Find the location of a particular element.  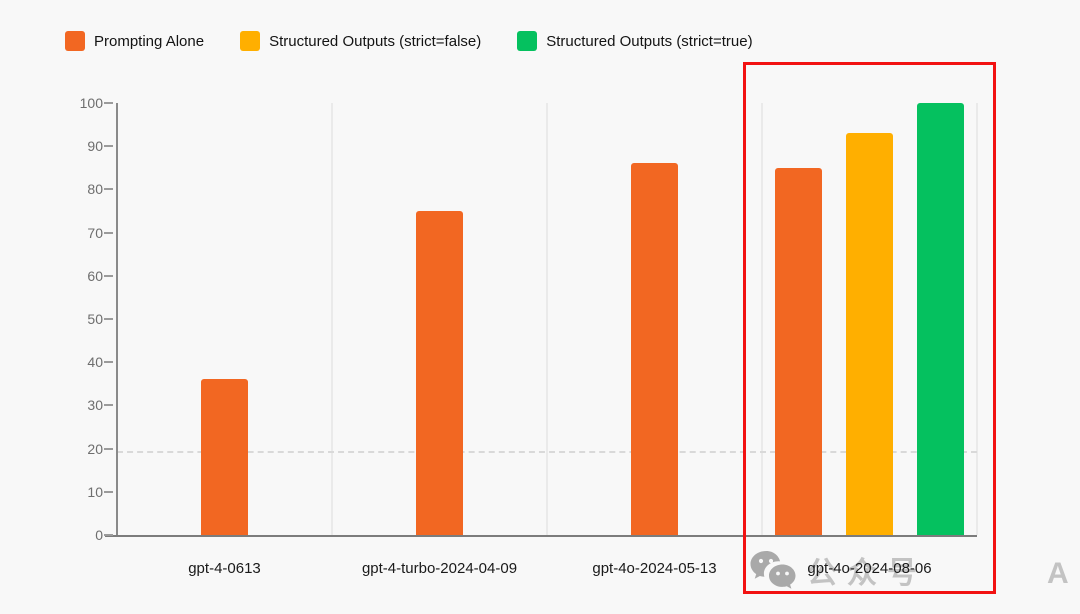

y-tick-label: 20 is located at coordinates (95, 448).